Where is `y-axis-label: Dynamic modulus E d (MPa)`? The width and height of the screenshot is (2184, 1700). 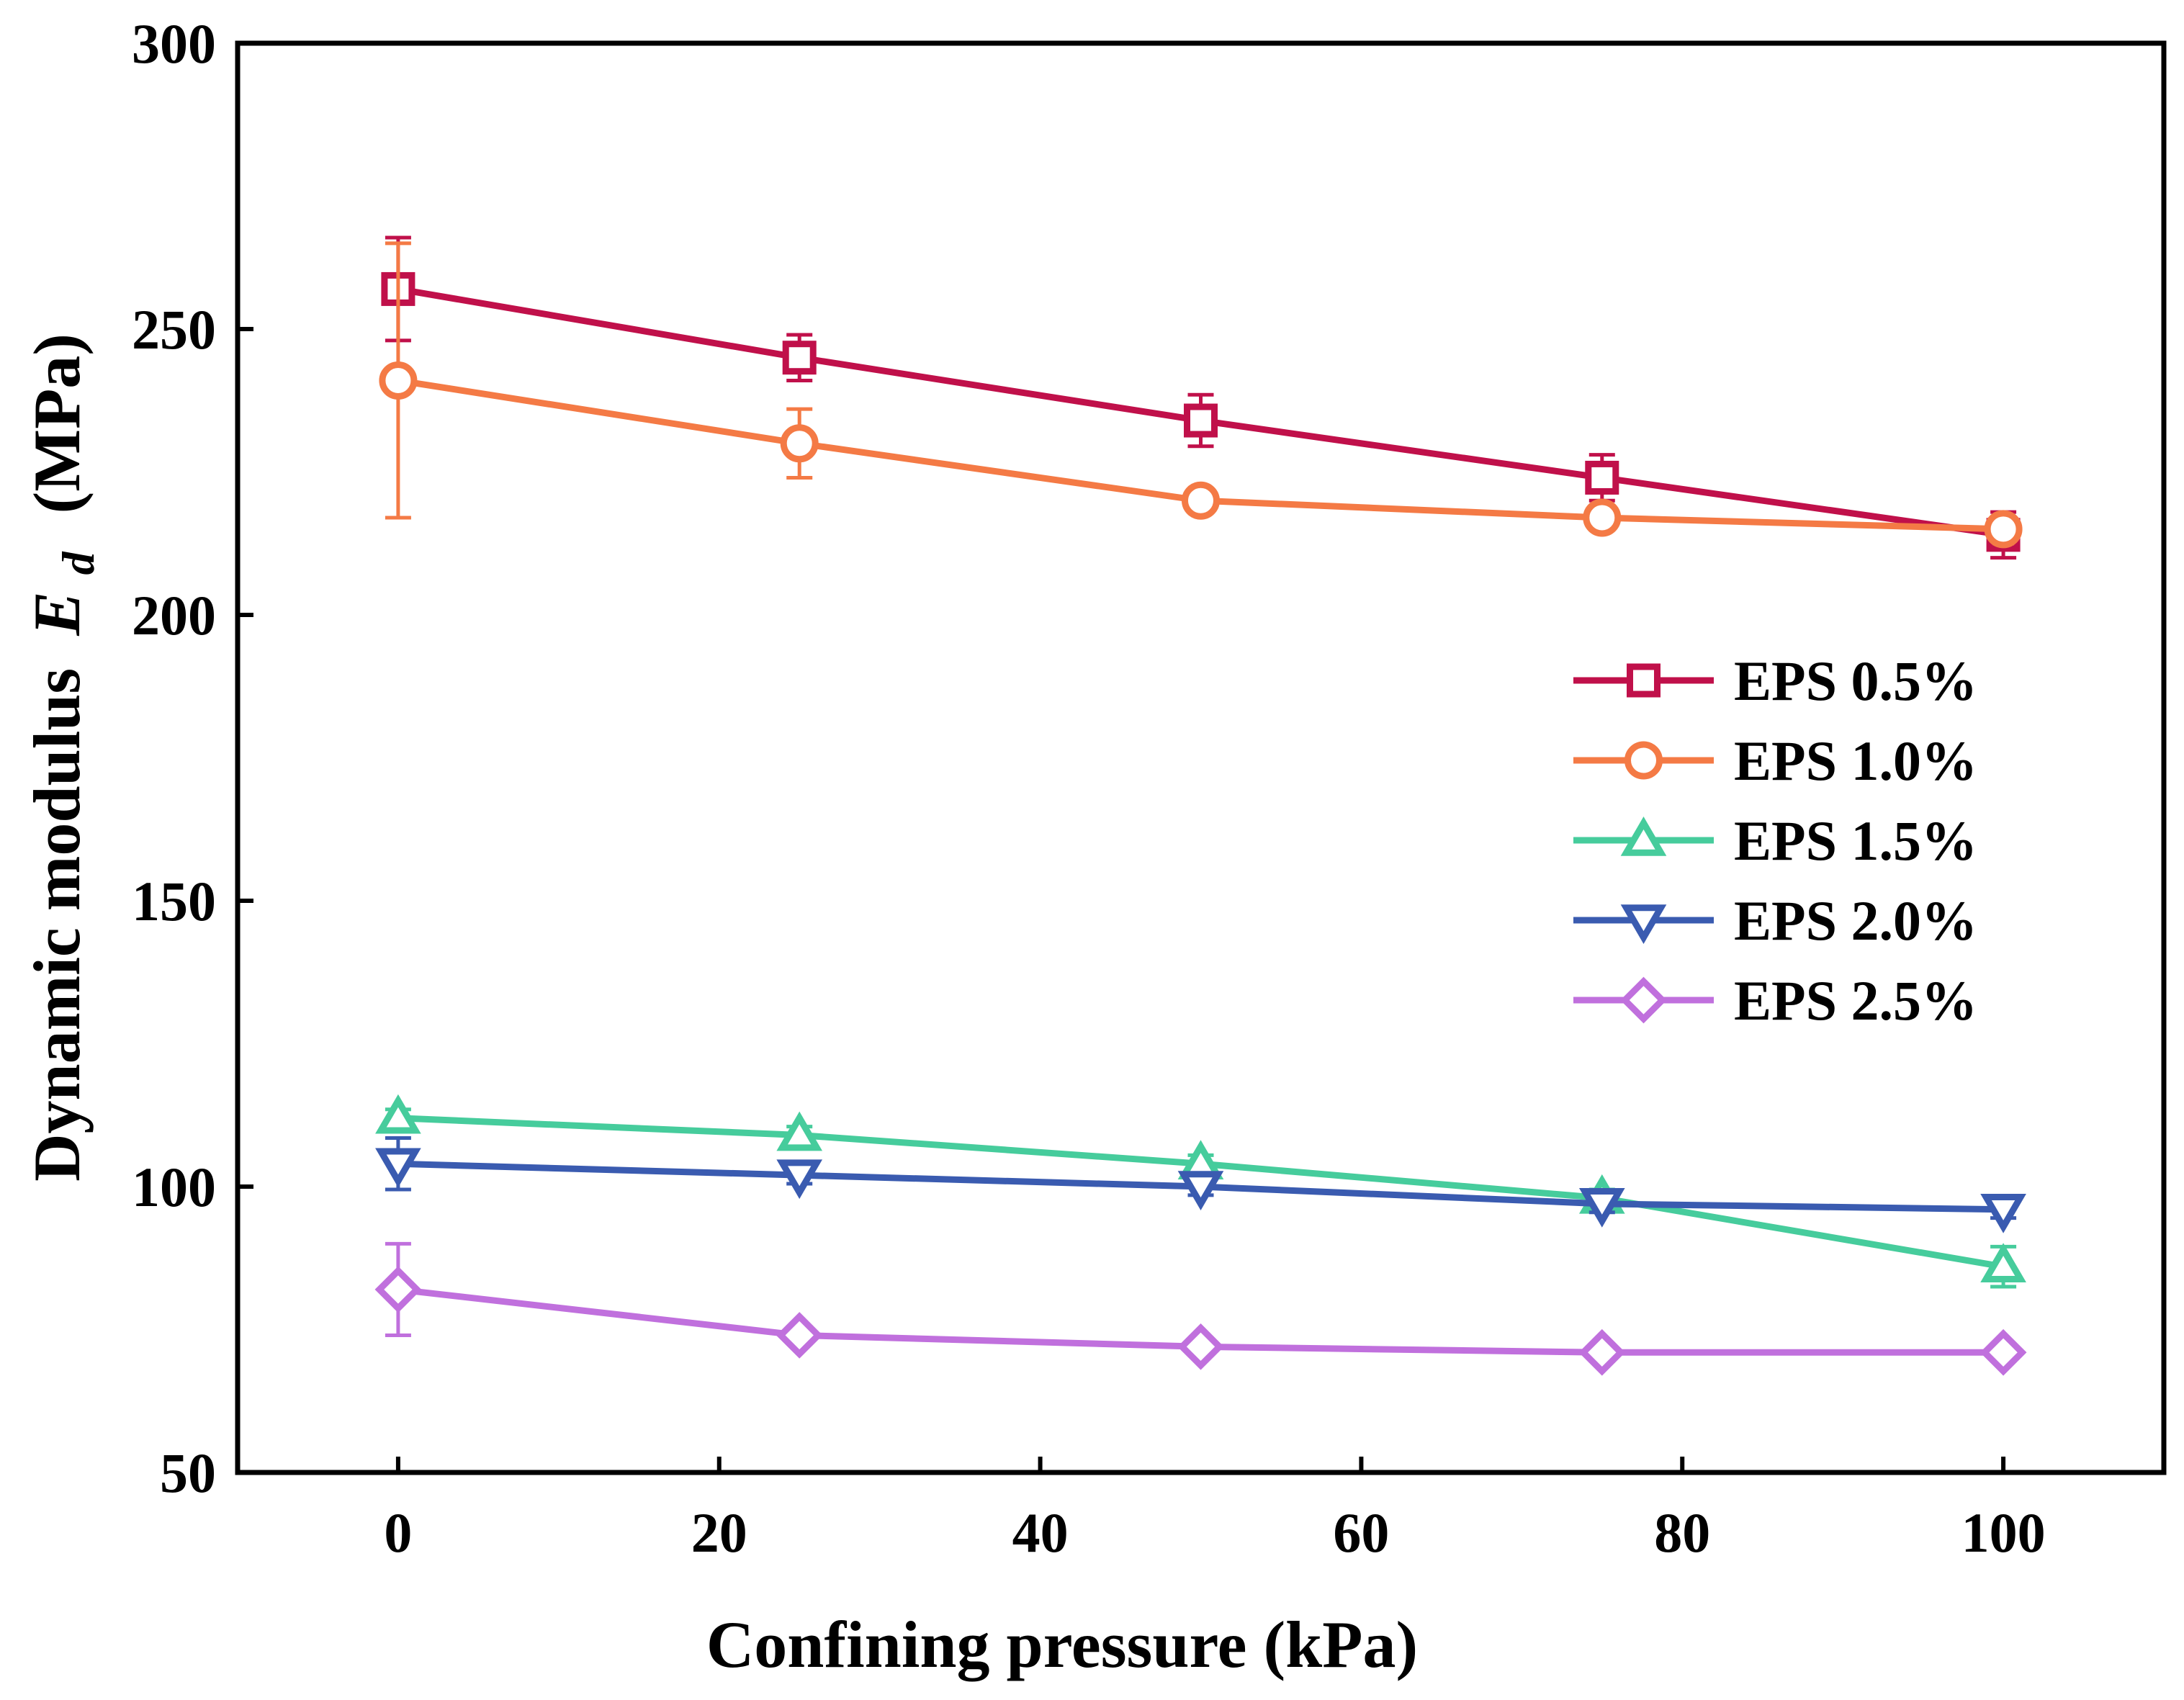 y-axis-label: Dynamic modulus E d (MPa) is located at coordinates (64, 758).